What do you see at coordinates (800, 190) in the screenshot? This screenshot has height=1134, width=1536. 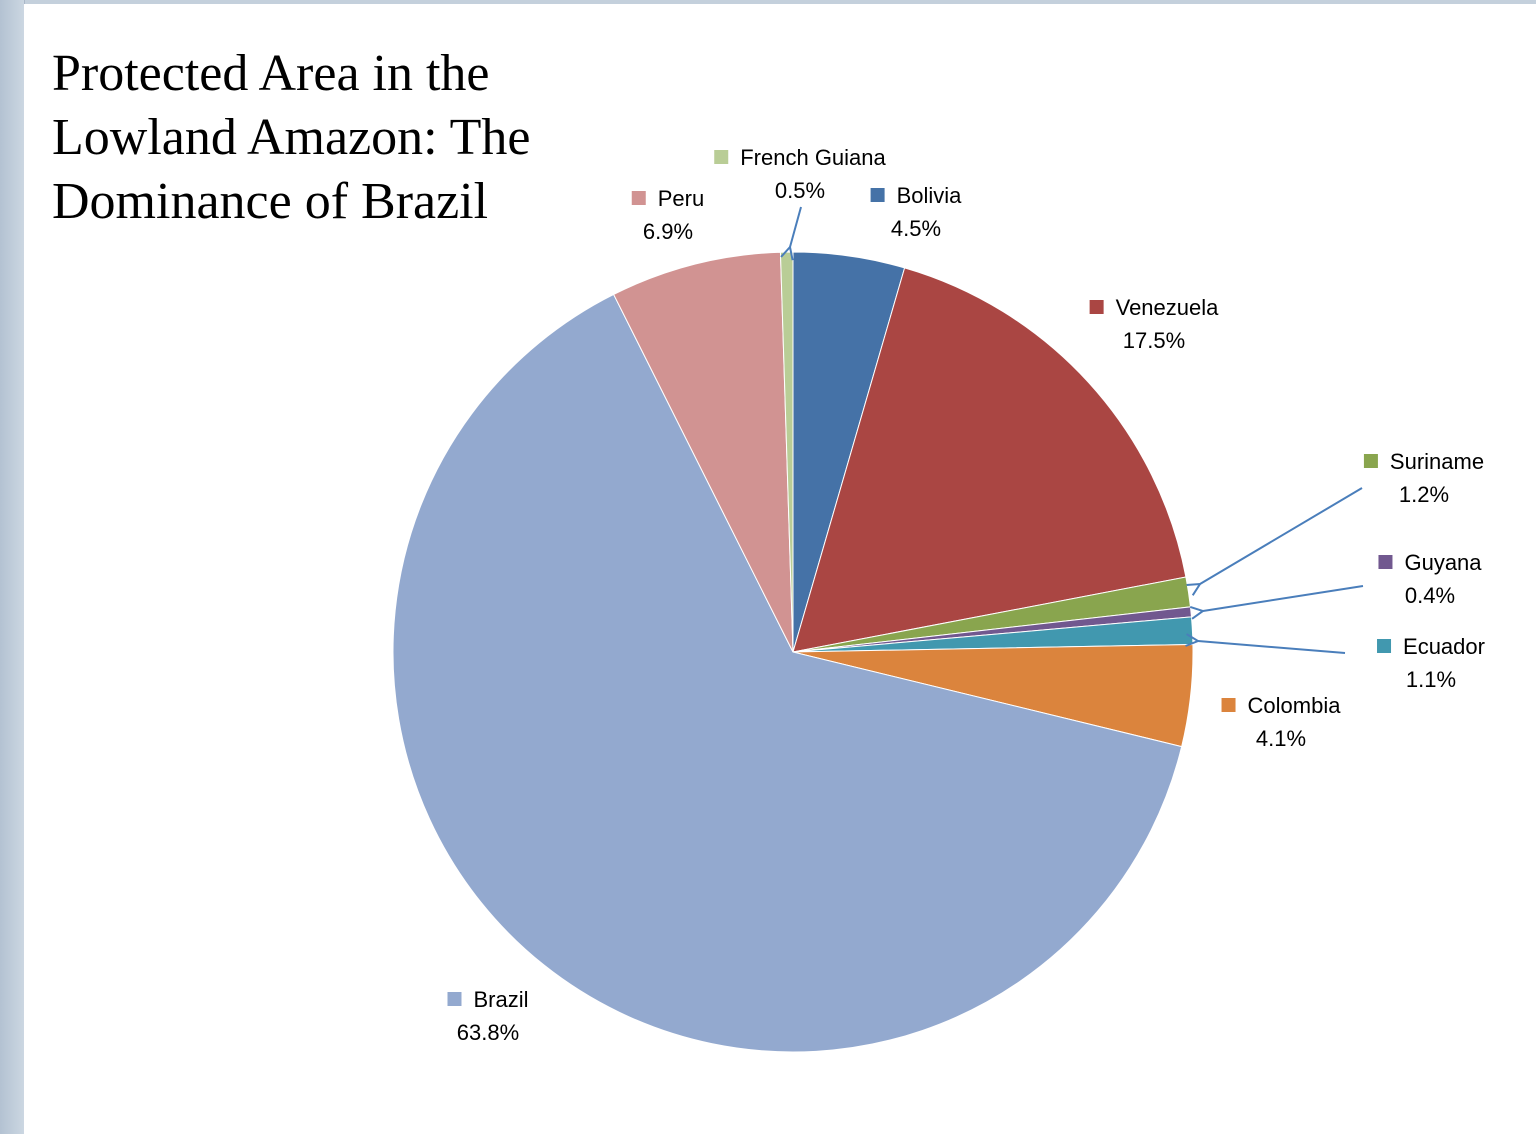 I see `data-label-value: 0.5%` at bounding box center [800, 190].